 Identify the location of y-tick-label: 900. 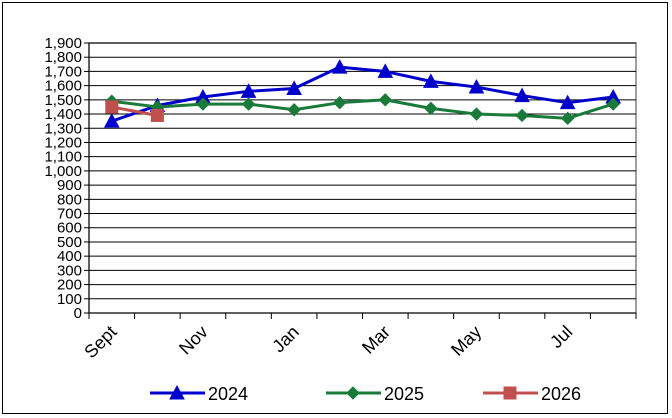
(69, 185).